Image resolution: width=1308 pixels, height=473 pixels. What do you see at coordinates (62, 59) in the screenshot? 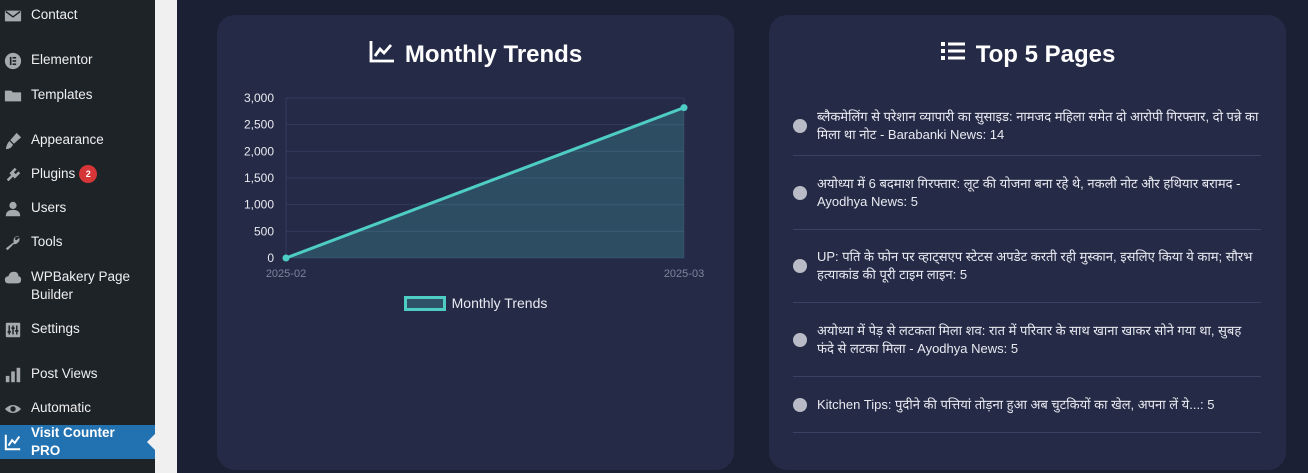
I see `sidebar-item-label: Elementor` at bounding box center [62, 59].